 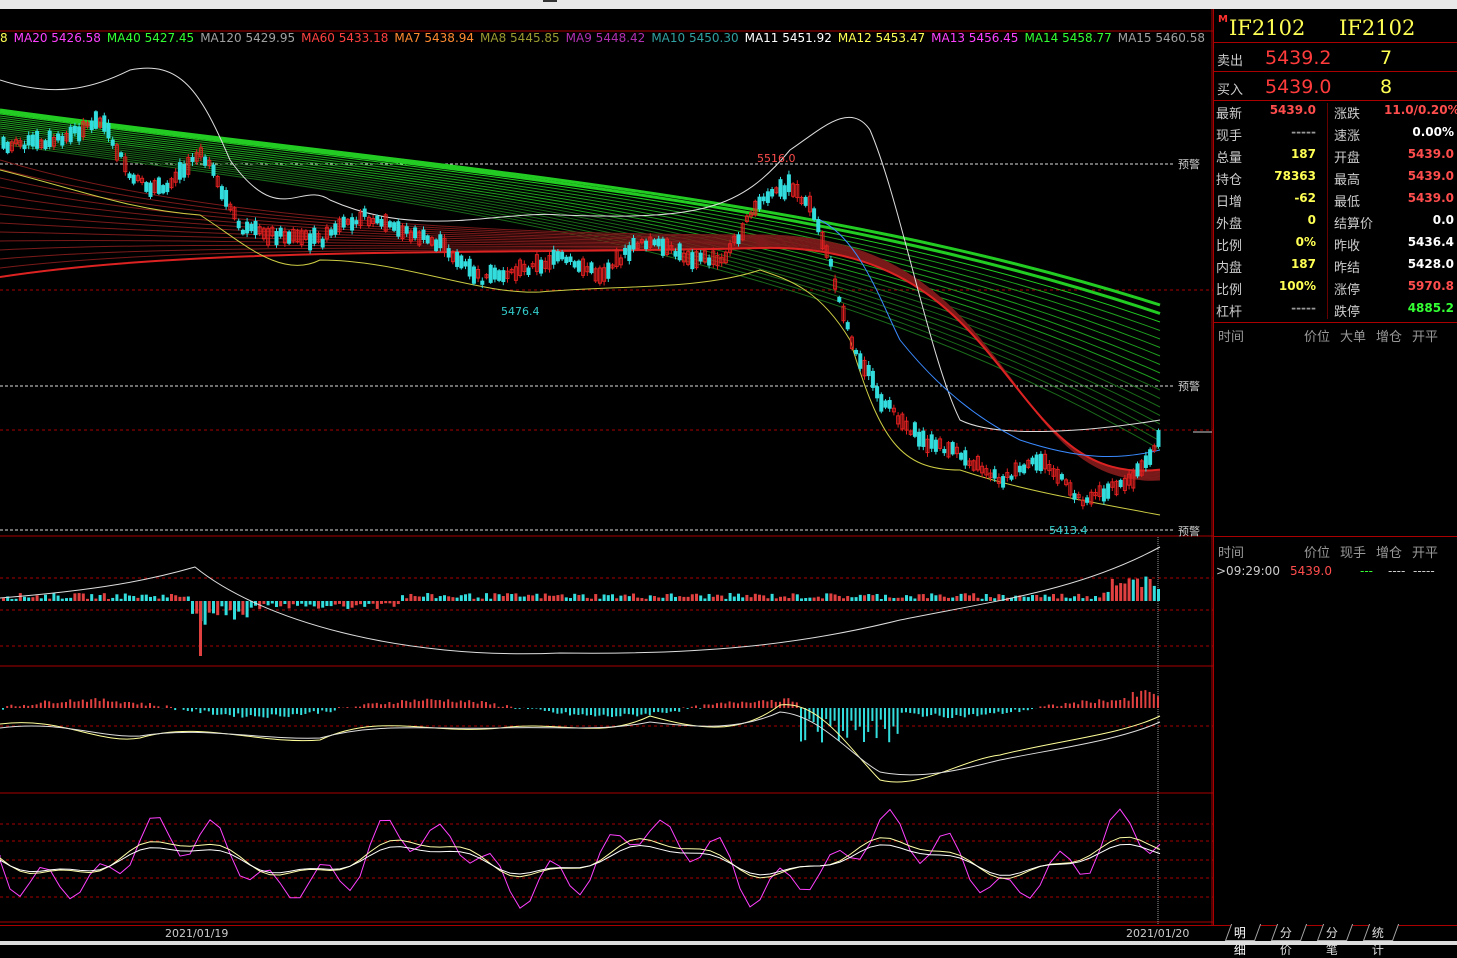 I want to click on quote-label: 昨结, so click(x=1347, y=266).